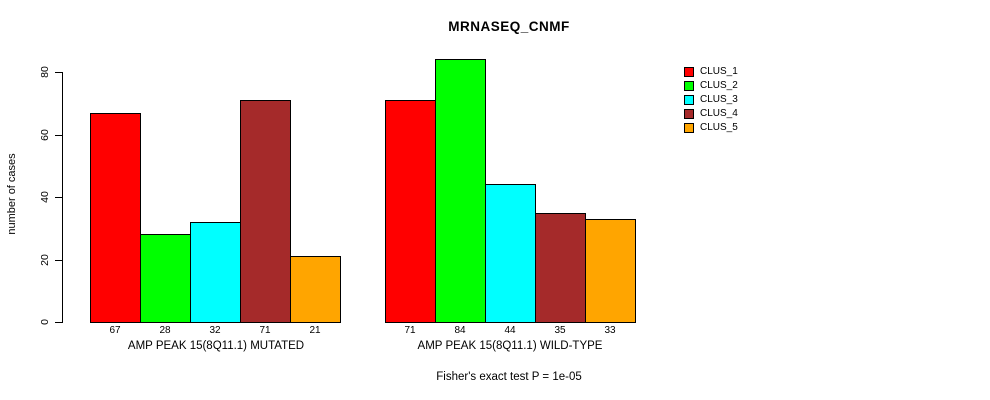 Image resolution: width=990 pixels, height=400 pixels. What do you see at coordinates (45, 72) in the screenshot?
I see `y-tick-label: 80` at bounding box center [45, 72].